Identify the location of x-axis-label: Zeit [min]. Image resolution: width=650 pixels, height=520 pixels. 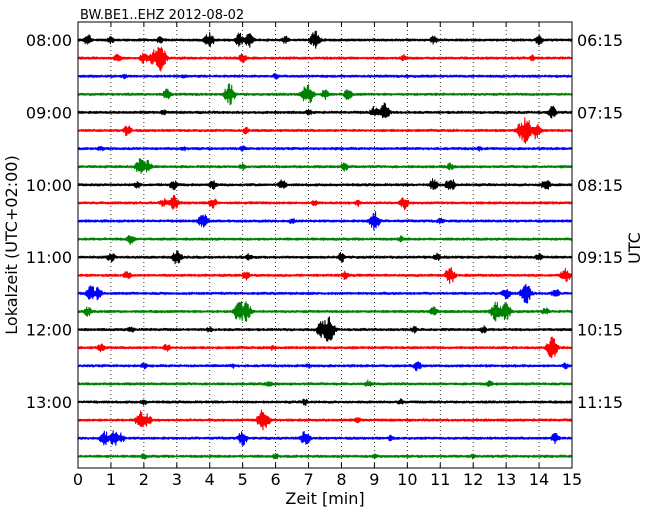
(324, 498).